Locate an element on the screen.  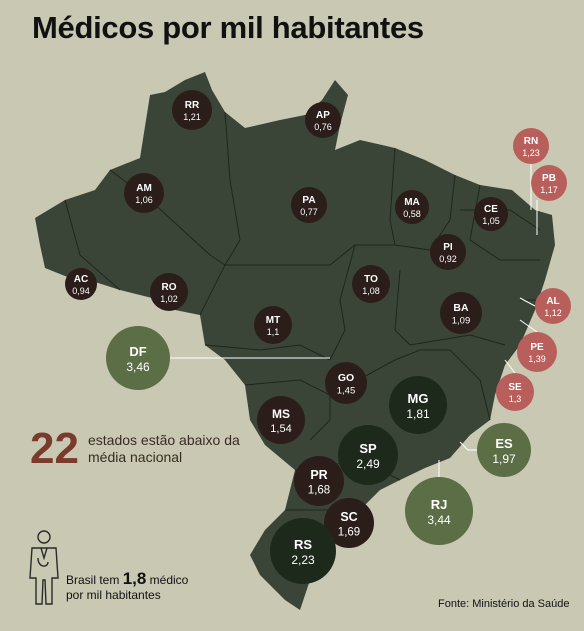
state-bubble-pb: PB1,17 is located at coordinates (549, 183).